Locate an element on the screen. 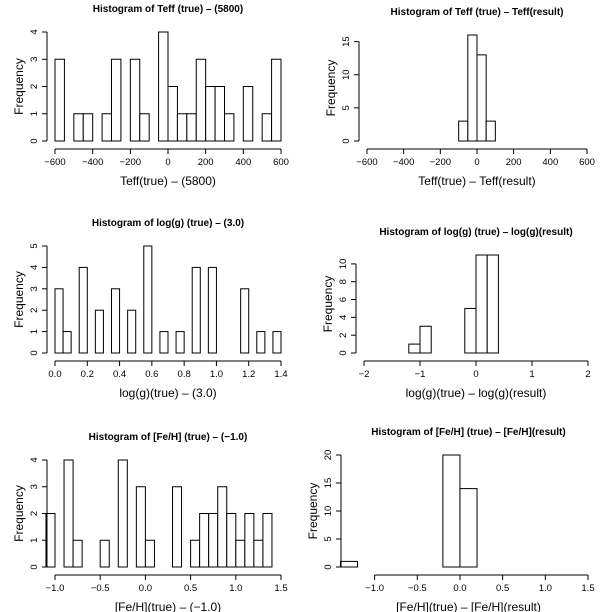  chart-title: Histogram of log(g) (true) – (3.0) is located at coordinates (168, 223).